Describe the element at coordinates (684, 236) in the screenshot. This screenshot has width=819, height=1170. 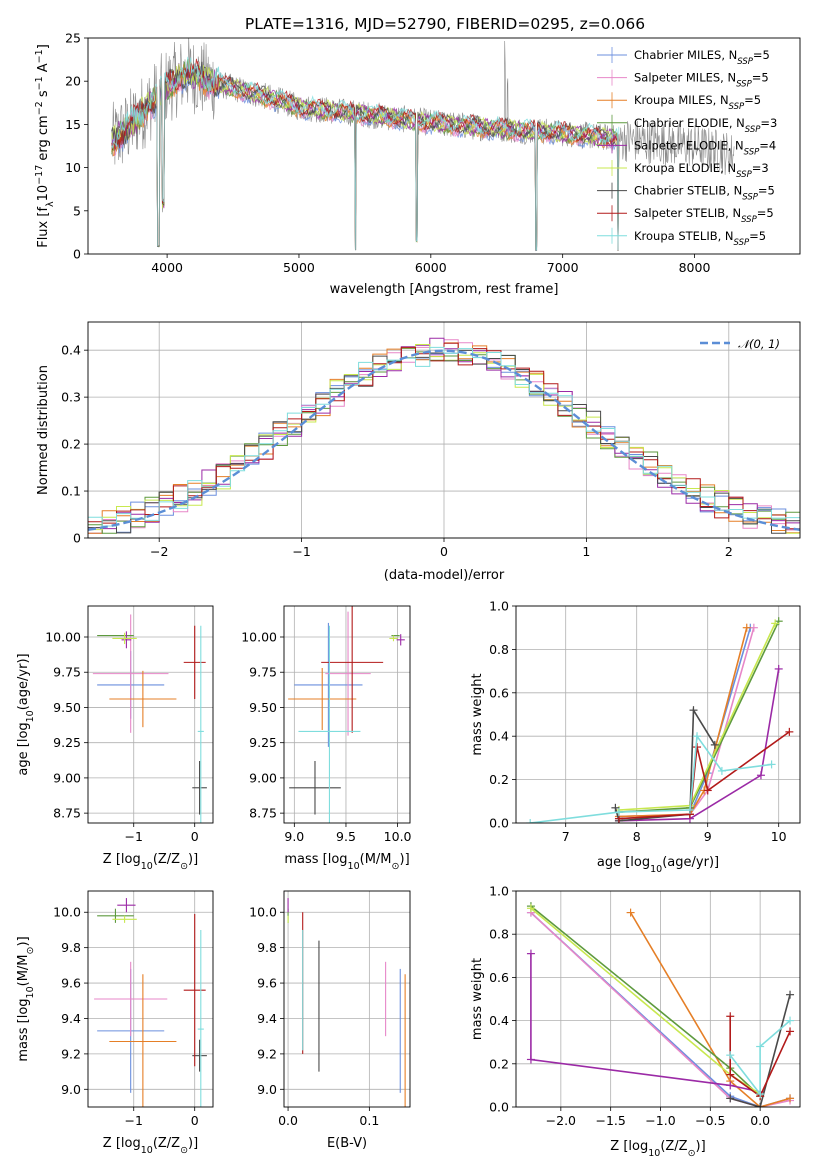
I see `legend-label-main: Kroupa STELIB, N` at that location.